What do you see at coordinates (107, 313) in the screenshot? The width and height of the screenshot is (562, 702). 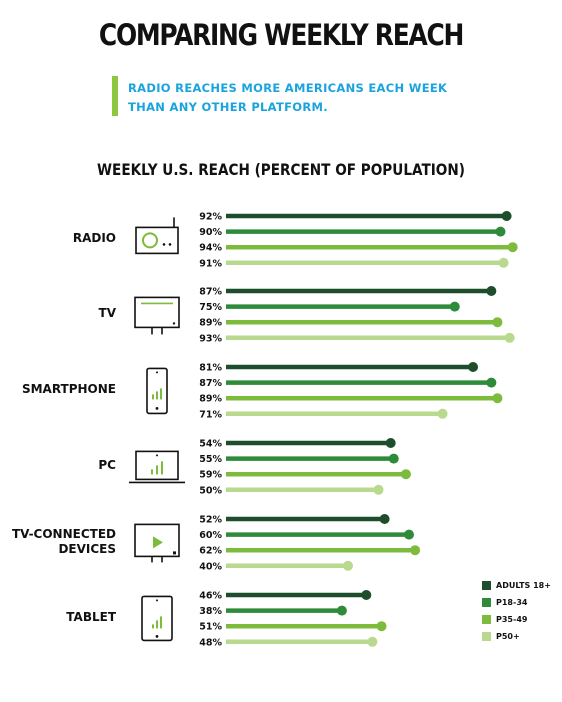 I see `category-label: TV` at bounding box center [107, 313].